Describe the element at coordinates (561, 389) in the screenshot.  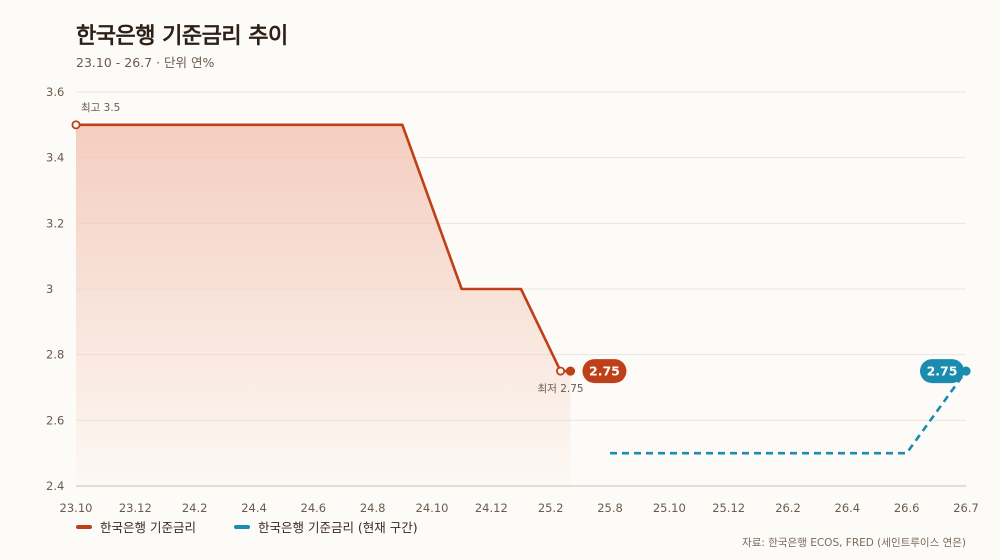
I see `min-annotation: 최저 2.75` at that location.